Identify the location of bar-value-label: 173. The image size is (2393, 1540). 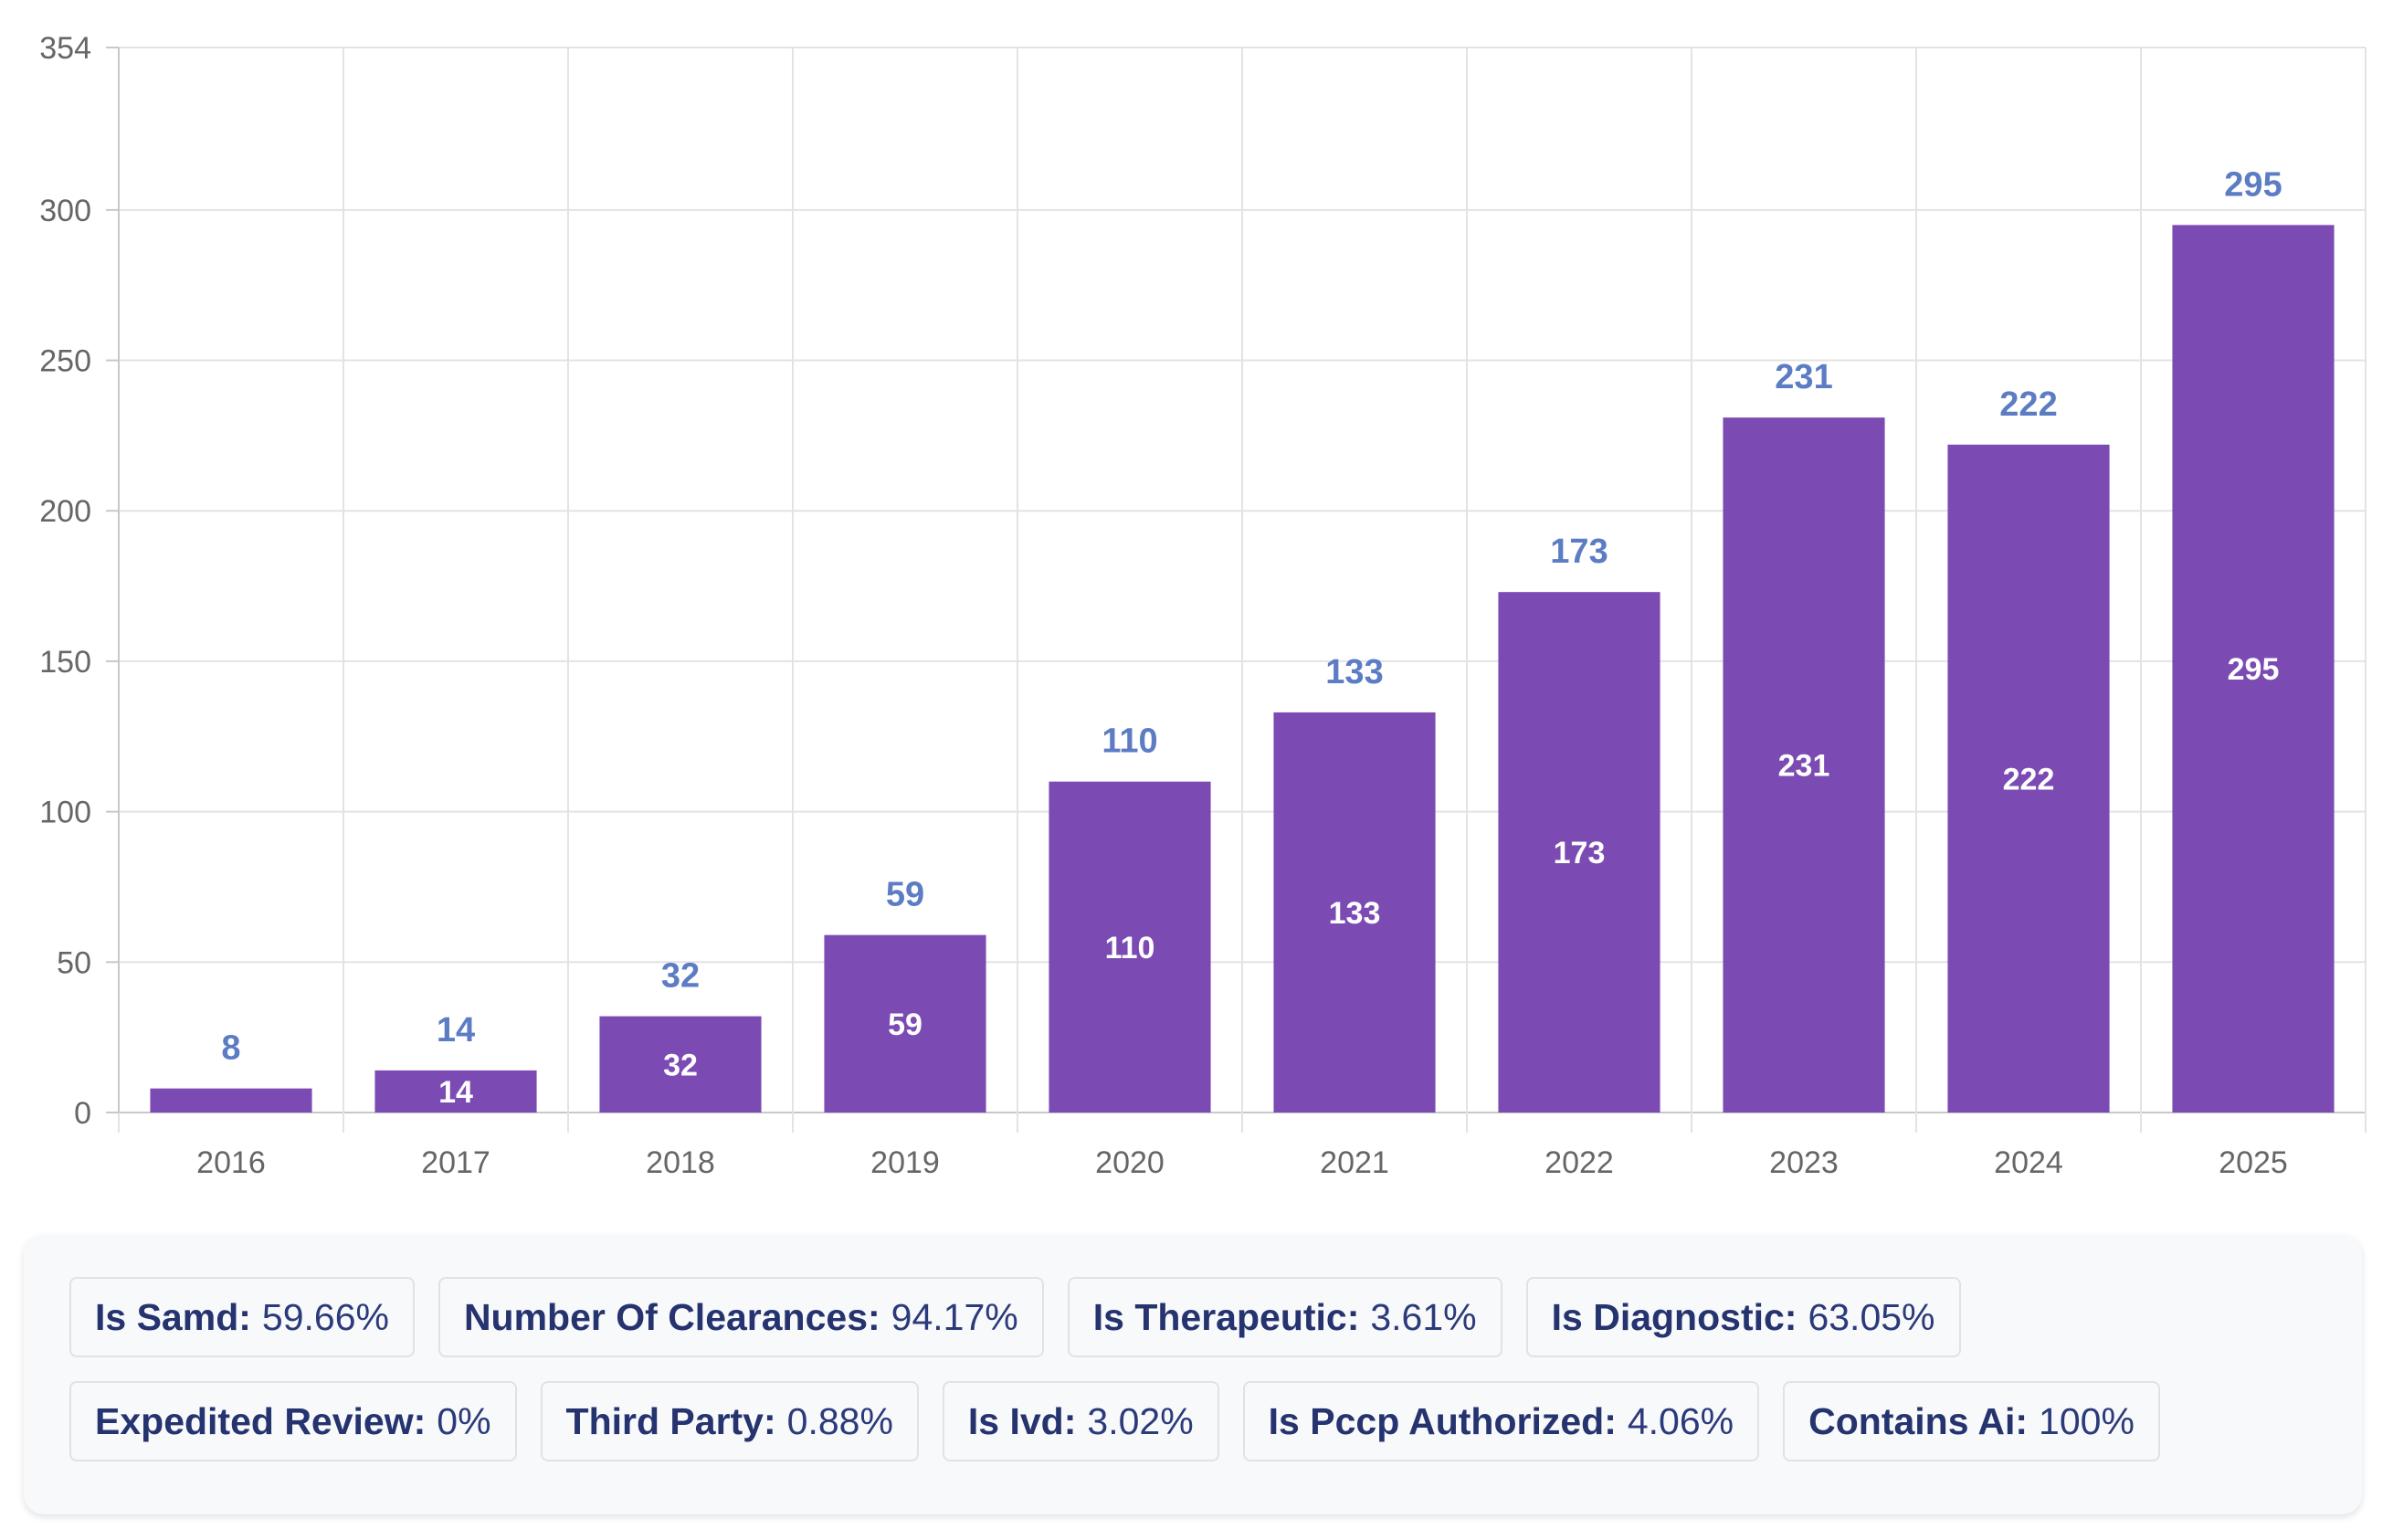
(1579, 552).